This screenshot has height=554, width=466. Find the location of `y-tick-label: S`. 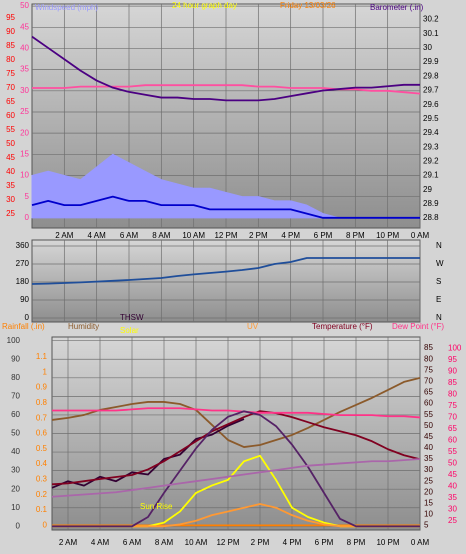

y-tick-label: S is located at coordinates (438, 281).